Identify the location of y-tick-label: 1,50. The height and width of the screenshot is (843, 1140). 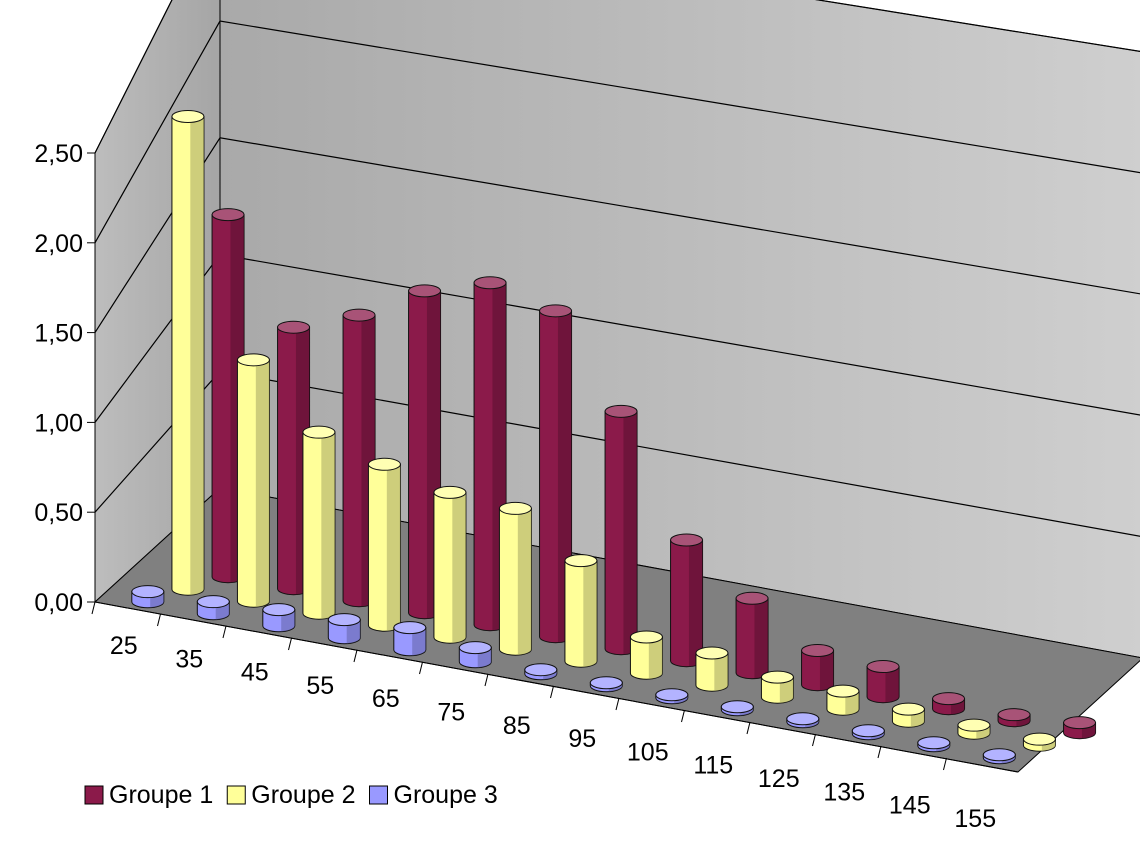
(58, 334).